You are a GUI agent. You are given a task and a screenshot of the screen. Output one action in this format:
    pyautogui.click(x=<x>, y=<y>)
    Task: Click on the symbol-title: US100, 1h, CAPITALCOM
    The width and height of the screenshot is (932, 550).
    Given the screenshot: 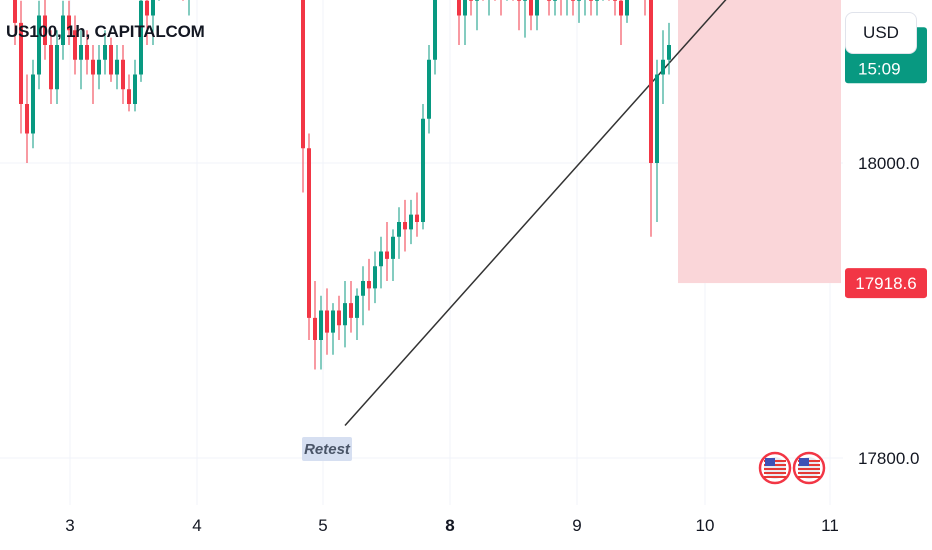 What is the action you would take?
    pyautogui.click(x=105, y=31)
    